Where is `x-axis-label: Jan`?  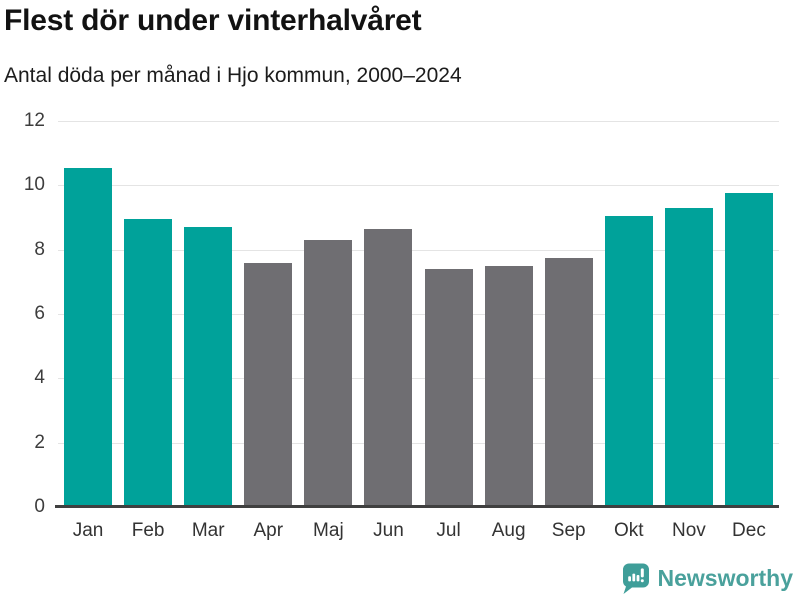
x-axis-label: Jan is located at coordinates (88, 530).